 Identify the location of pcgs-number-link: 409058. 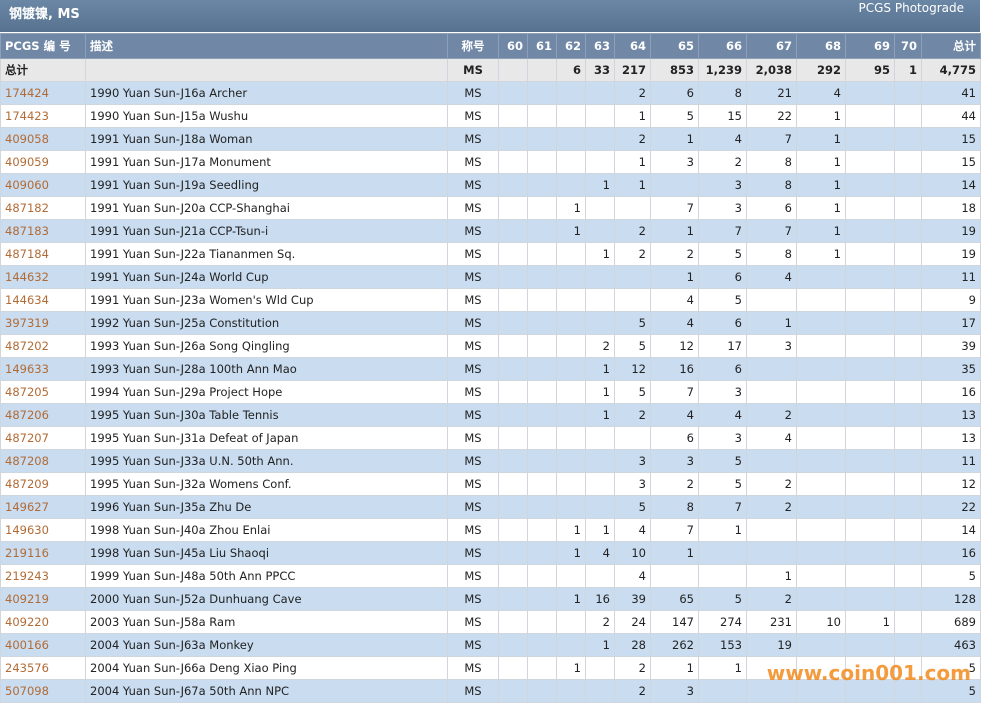
(27, 139).